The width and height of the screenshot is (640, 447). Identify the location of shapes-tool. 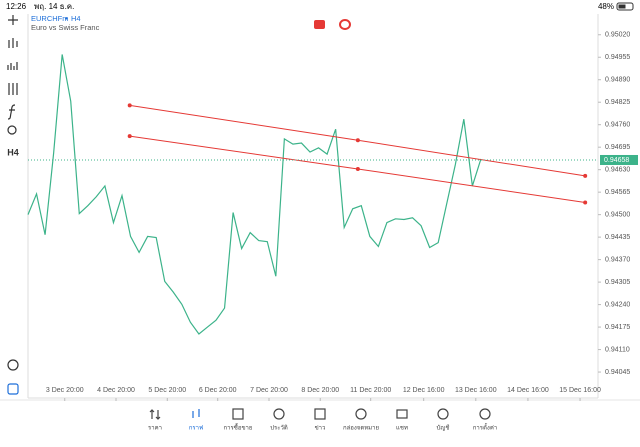
(12, 130).